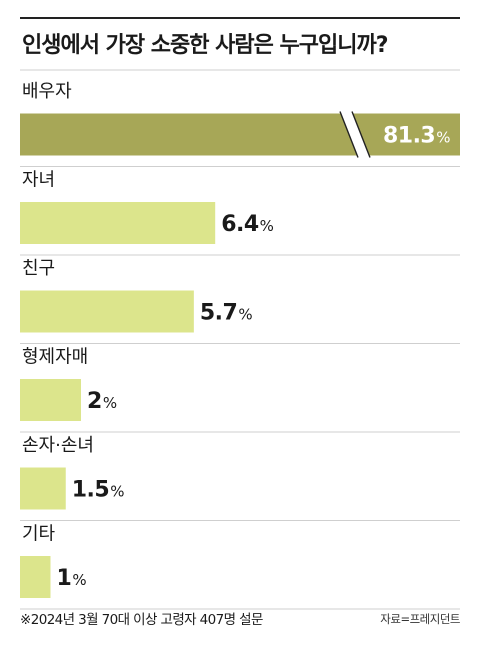 The height and width of the screenshot is (647, 480). Describe the element at coordinates (72, 578) in the screenshot. I see `value-label: 1%` at that location.